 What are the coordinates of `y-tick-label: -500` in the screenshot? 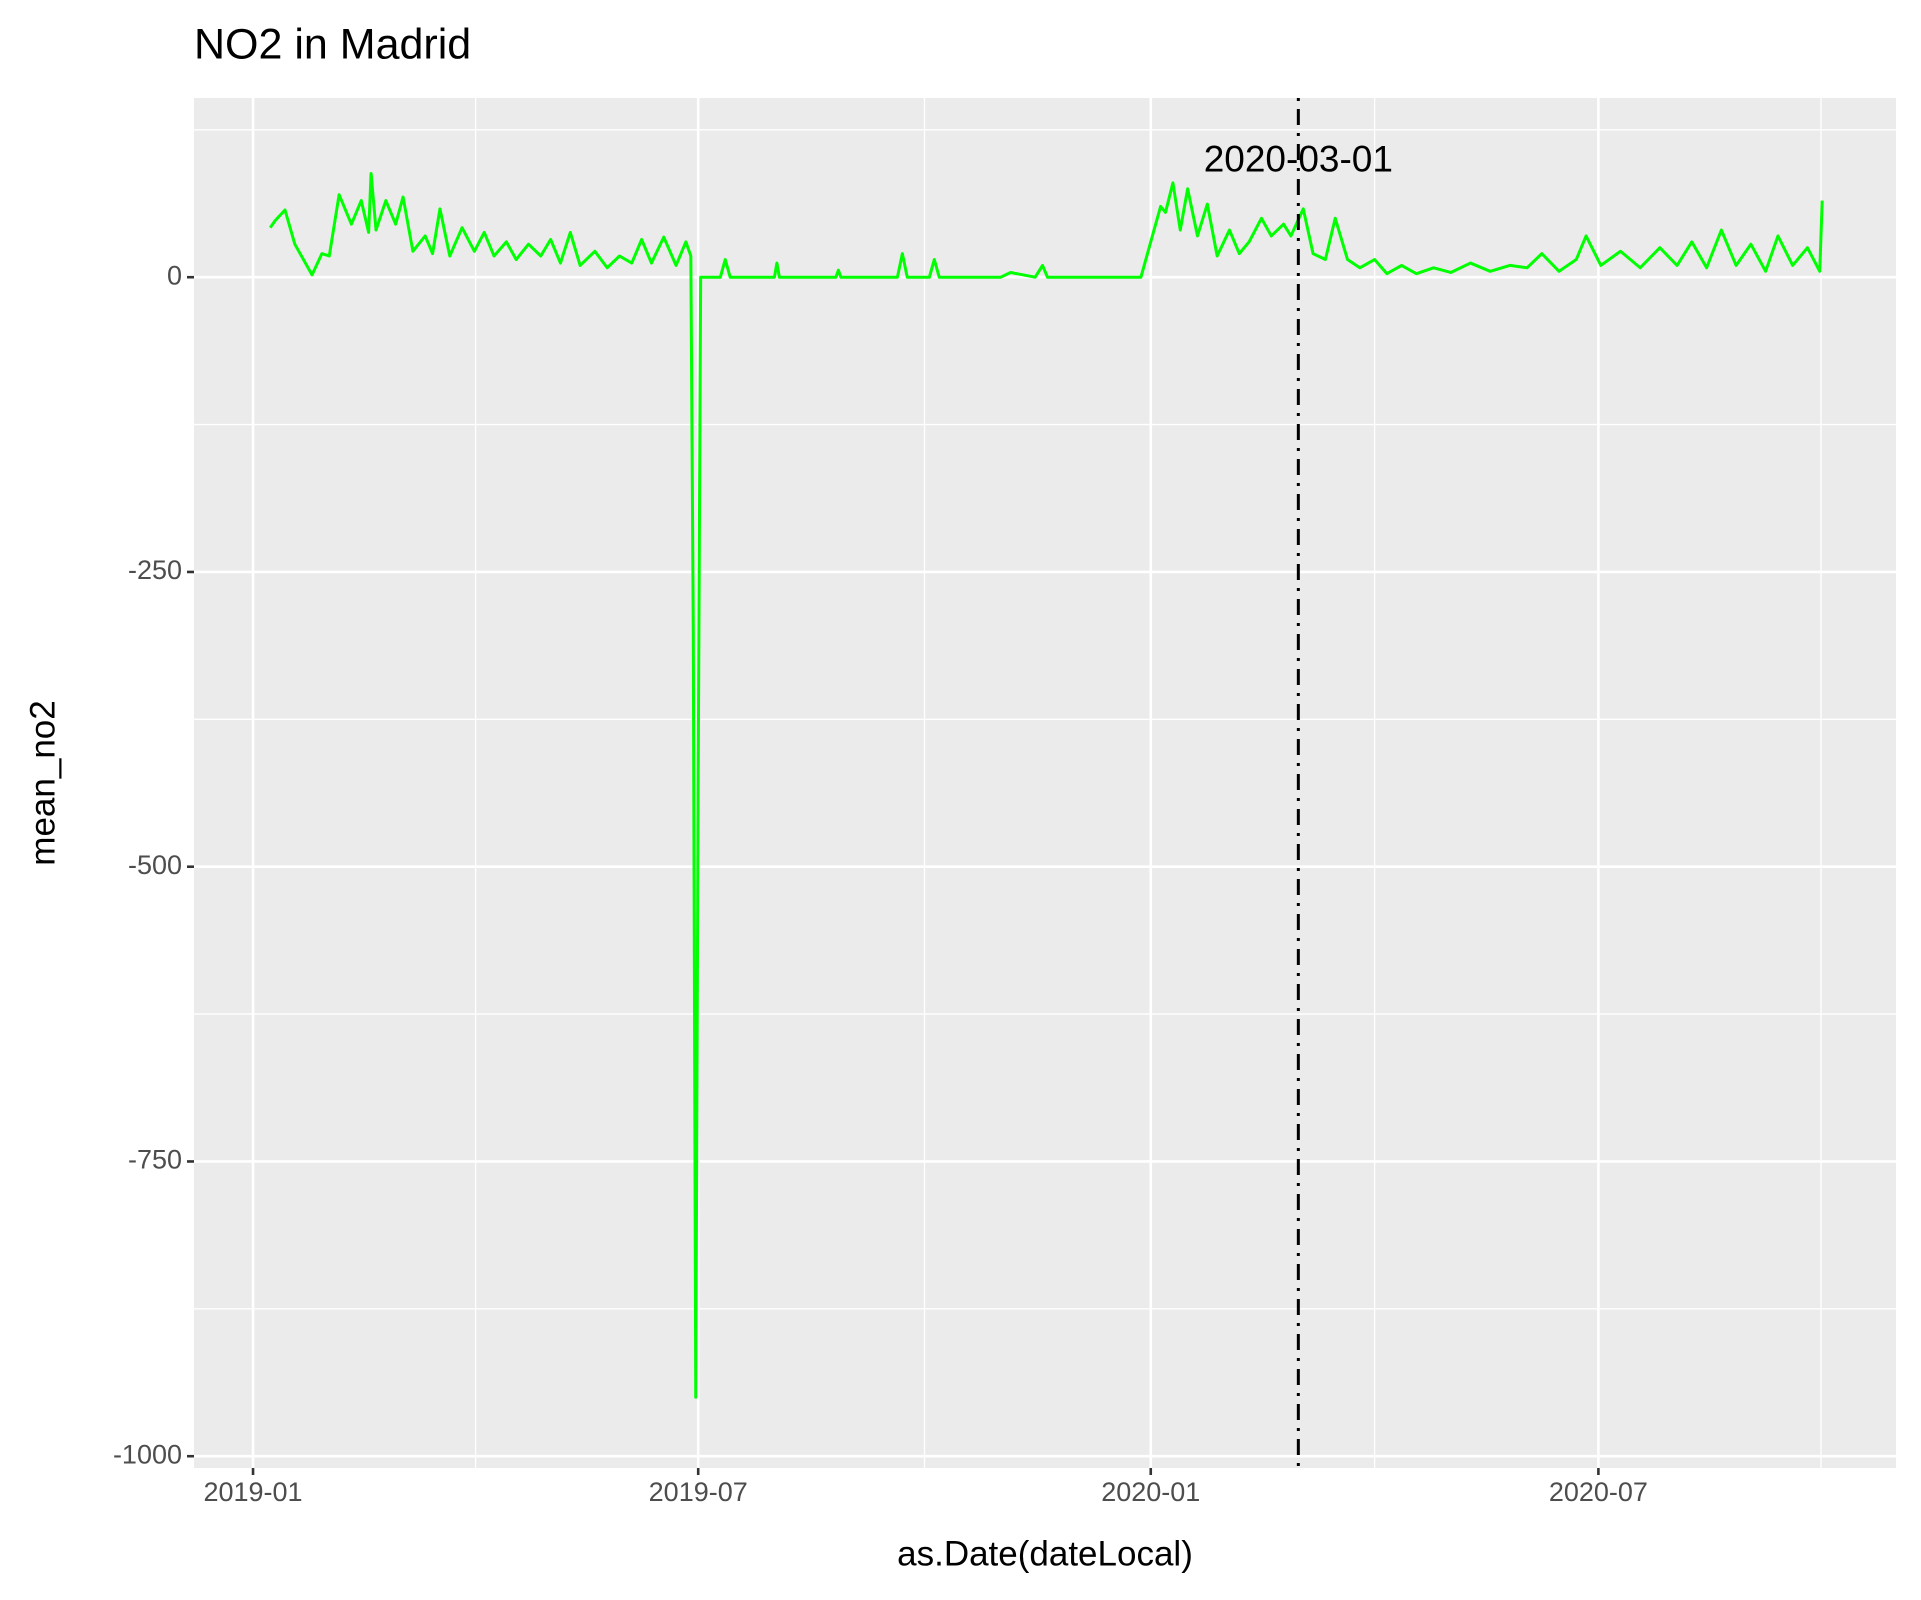 It's located at (155, 865).